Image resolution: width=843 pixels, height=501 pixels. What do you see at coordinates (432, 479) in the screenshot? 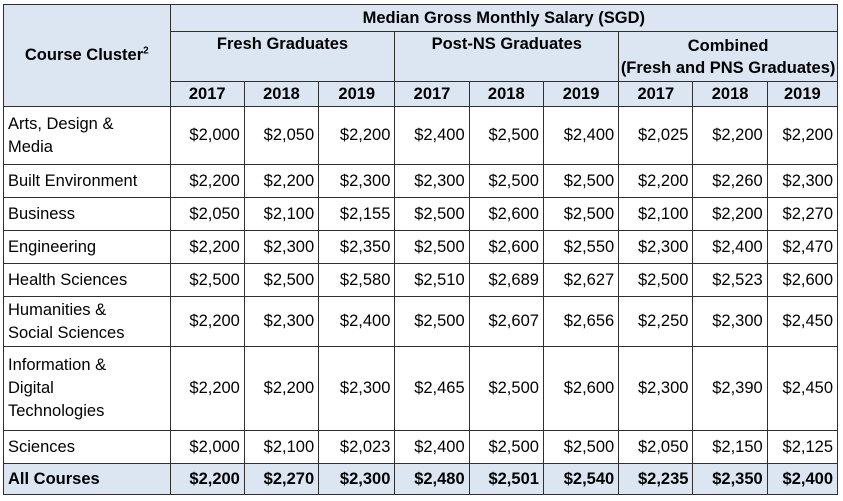
I see `total-salary-cell: $2,480` at bounding box center [432, 479].